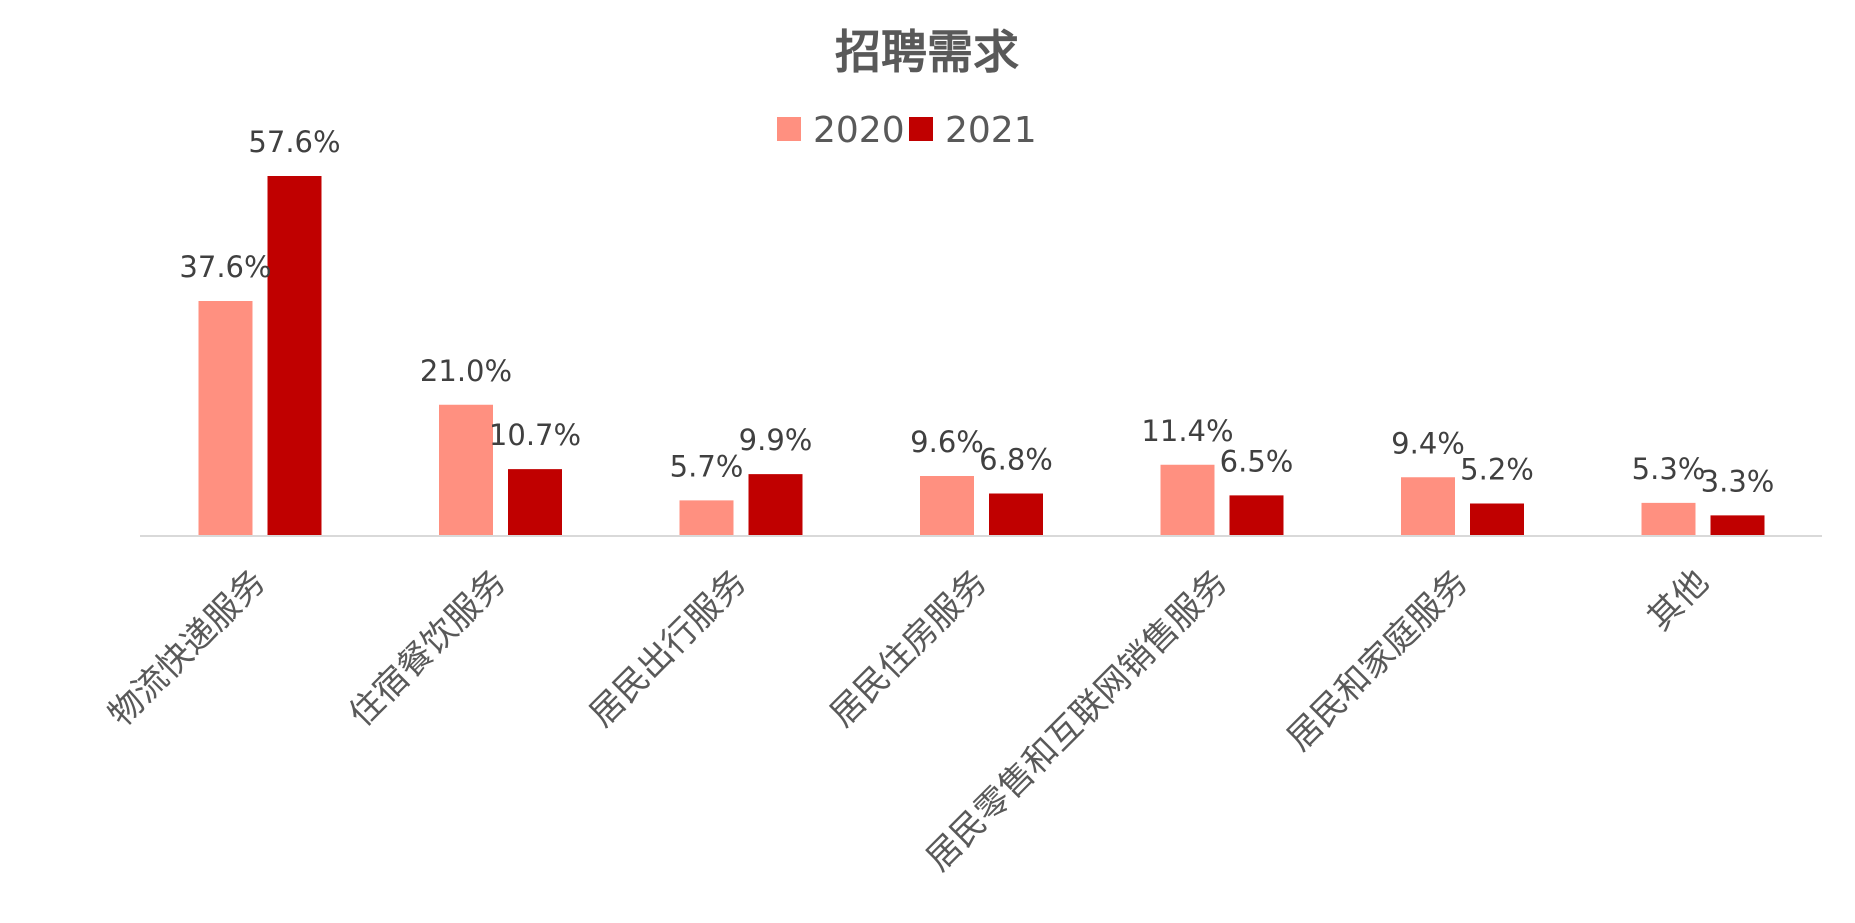  What do you see at coordinates (535, 435) in the screenshot?
I see `data-label-2021-2: 10.7%` at bounding box center [535, 435].